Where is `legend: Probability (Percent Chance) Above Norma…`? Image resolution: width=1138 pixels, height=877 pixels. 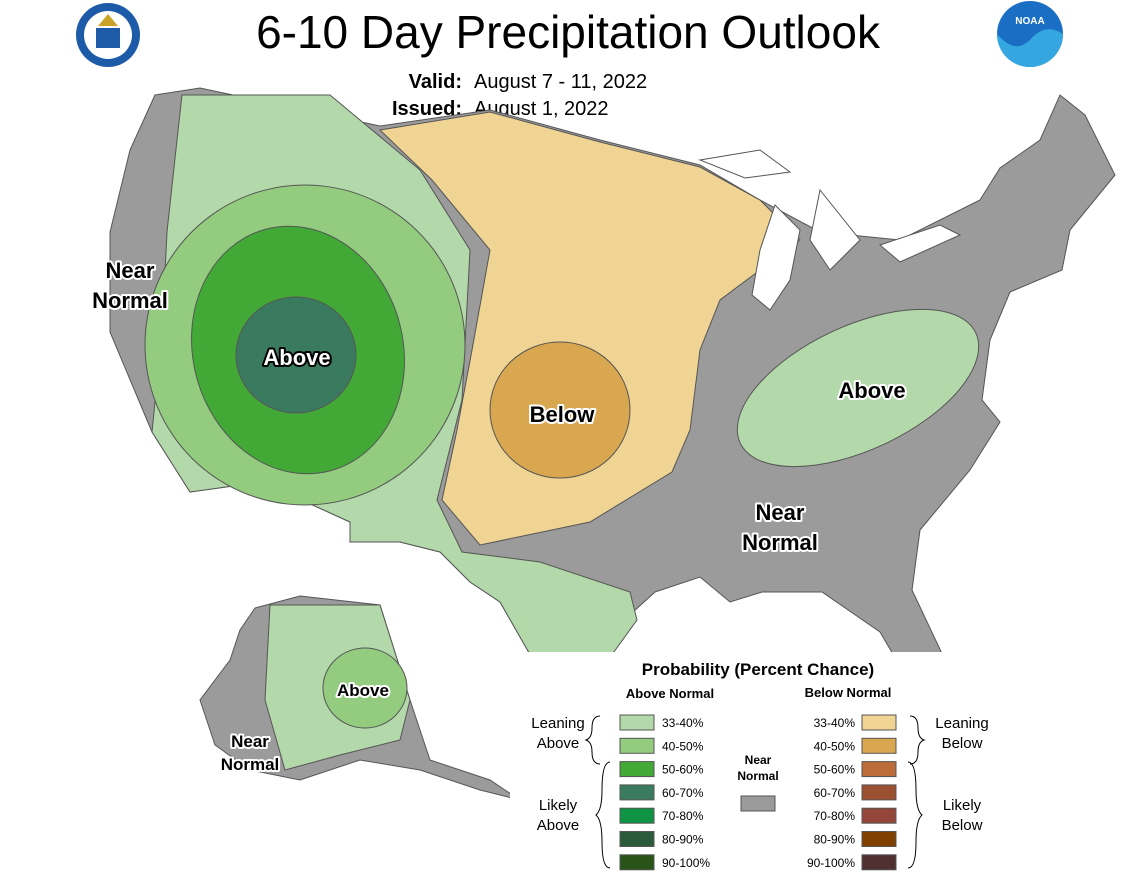
legend: Probability (Percent Chance) Above Norma… is located at coordinates (760, 763).